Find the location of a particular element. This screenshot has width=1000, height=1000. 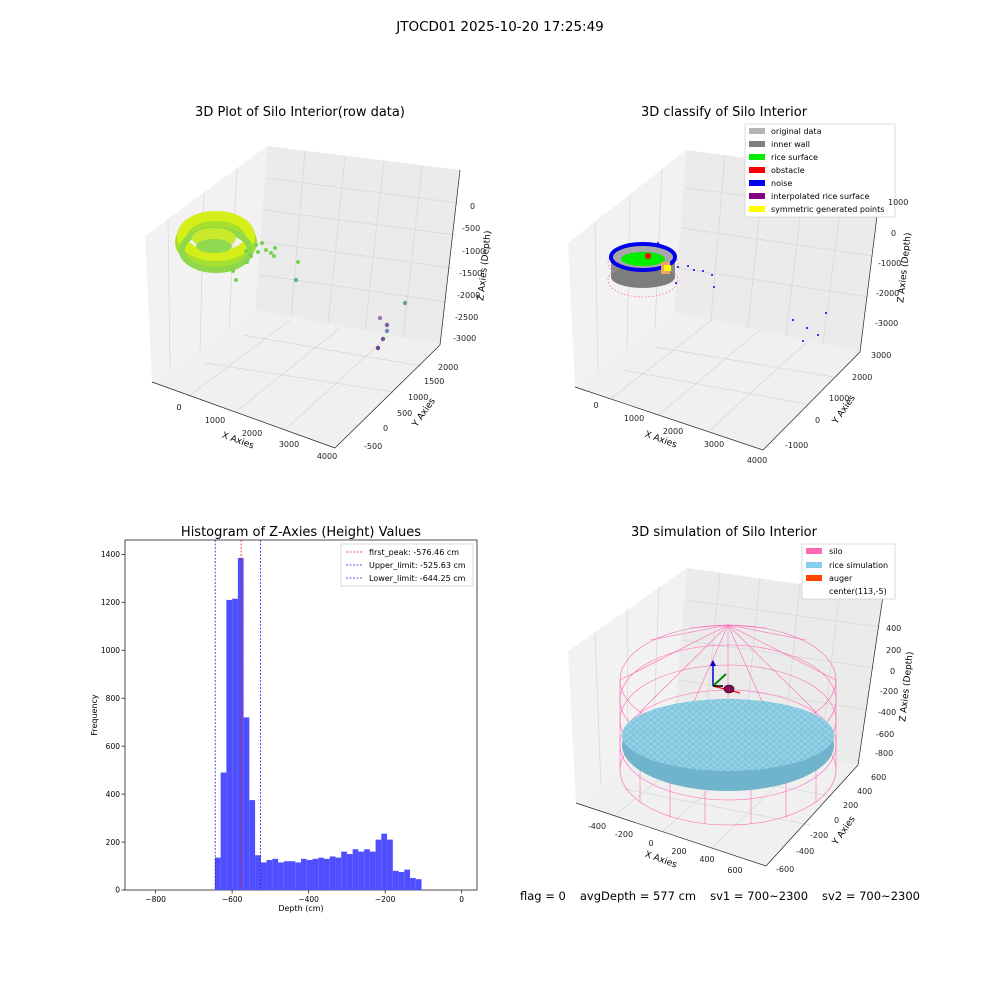

legend-label-rice: rice simulation is located at coordinates (858, 565).